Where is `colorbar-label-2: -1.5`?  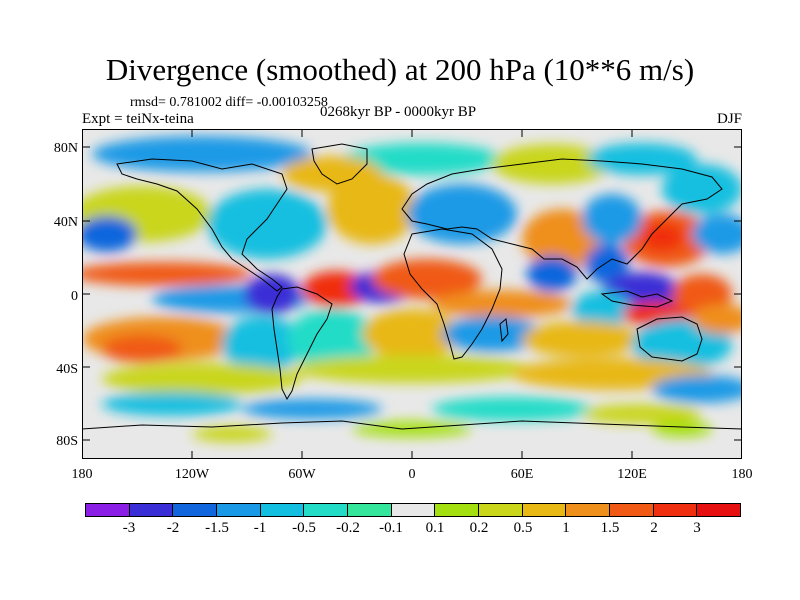 colorbar-label-2: -1.5 is located at coordinates (217, 528).